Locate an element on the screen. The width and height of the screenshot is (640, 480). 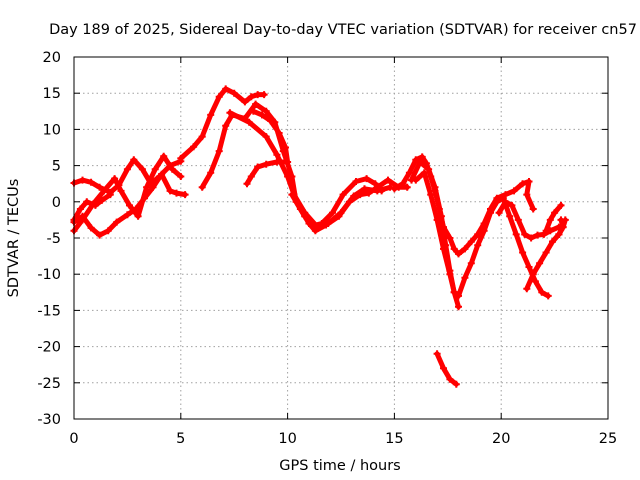
series-track-f is located at coordinates (292, 165).